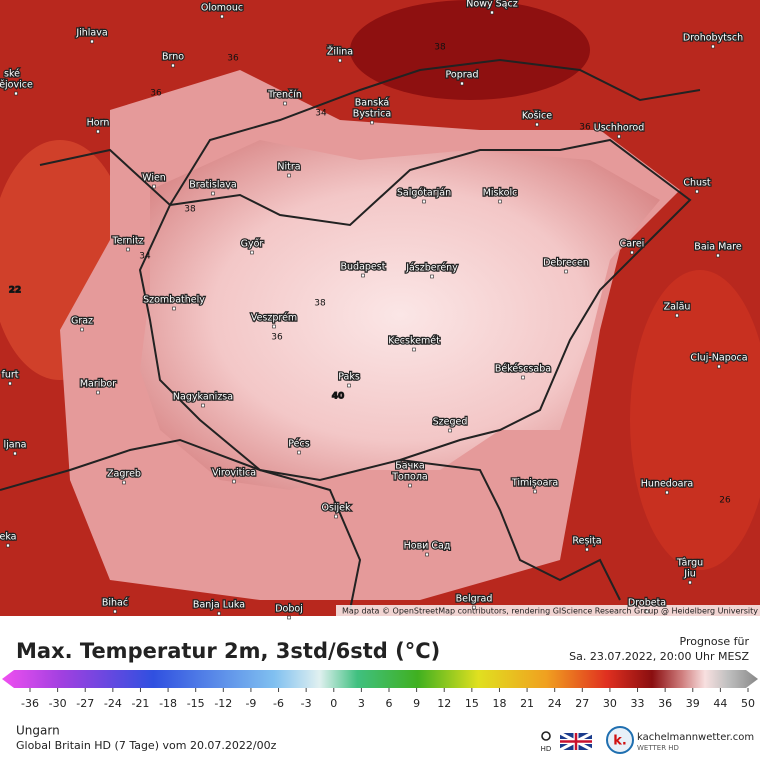  I want to click on logo-icon, so click(620, 740).